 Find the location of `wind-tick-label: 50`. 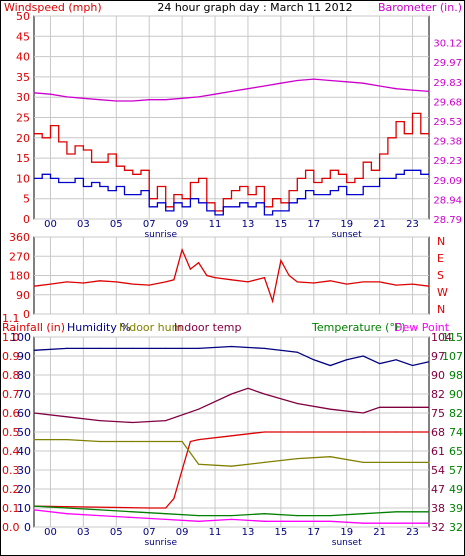

wind-tick-label: 50 is located at coordinates (23, 16).